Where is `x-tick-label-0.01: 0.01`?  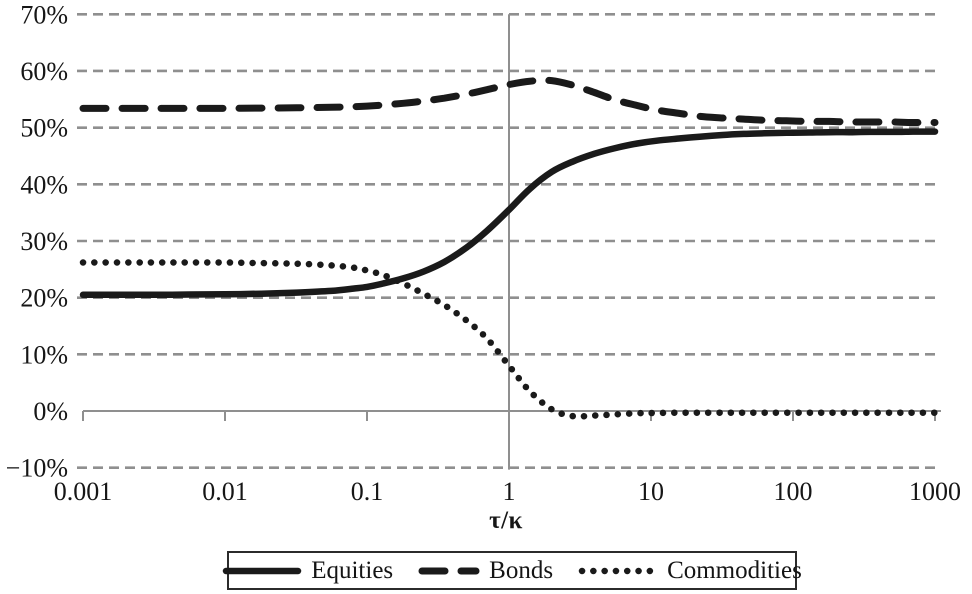 x-tick-label-0.01: 0.01 is located at coordinates (225, 491).